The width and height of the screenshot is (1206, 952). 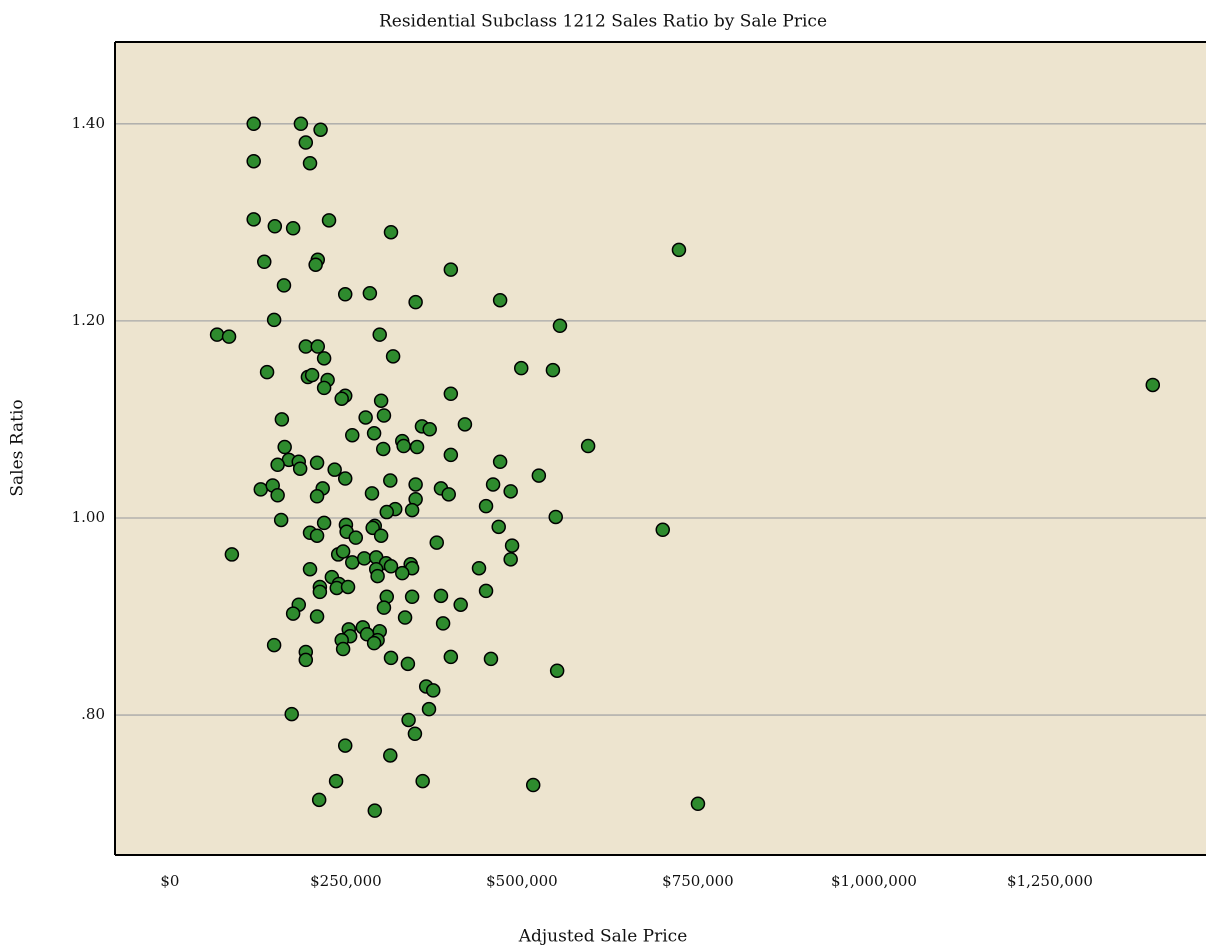 What do you see at coordinates (169, 881) in the screenshot?
I see `x-tick-label: $0` at bounding box center [169, 881].